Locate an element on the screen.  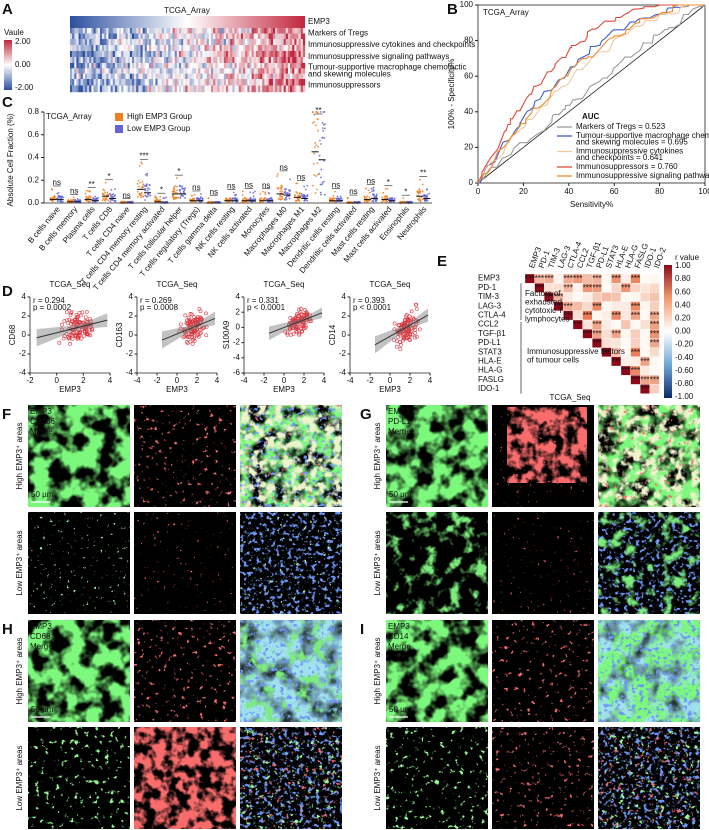
y-tick-label: 80 is located at coordinates (468, 40).